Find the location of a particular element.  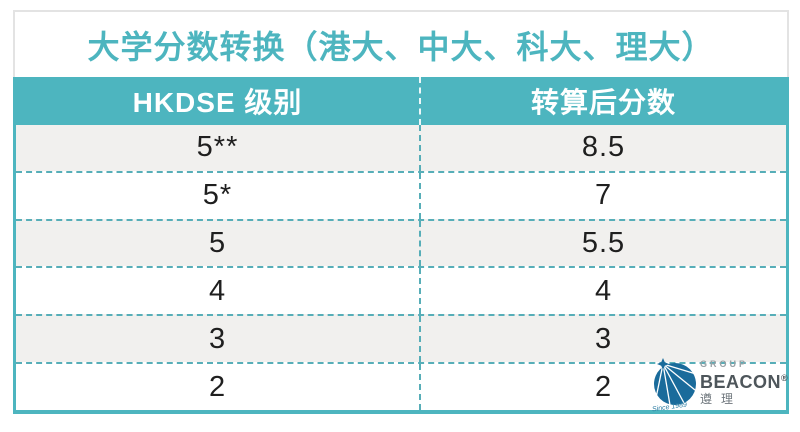

score-cell: 7 is located at coordinates (603, 195).